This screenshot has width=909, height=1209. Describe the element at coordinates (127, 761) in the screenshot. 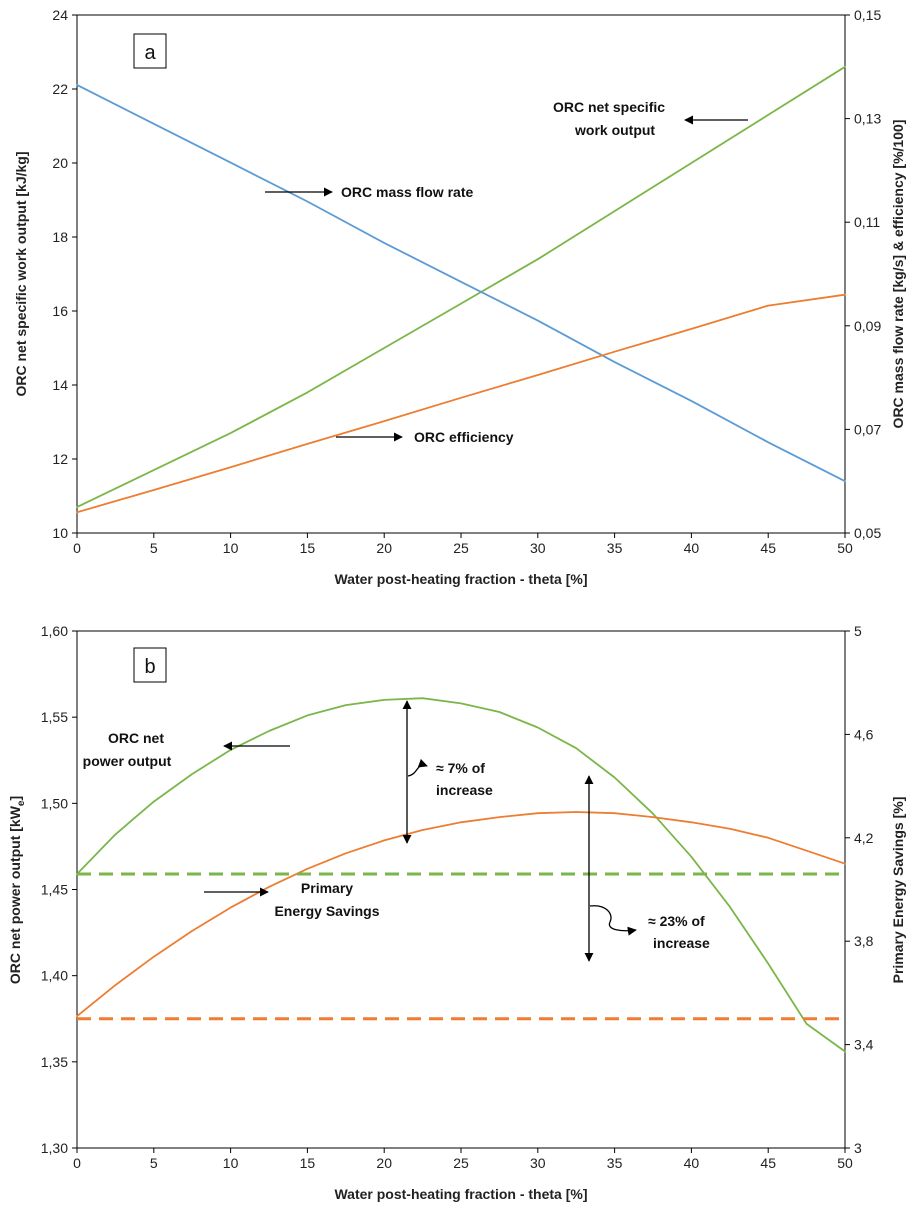

I see `panel-b-power-label-line2: power output` at that location.